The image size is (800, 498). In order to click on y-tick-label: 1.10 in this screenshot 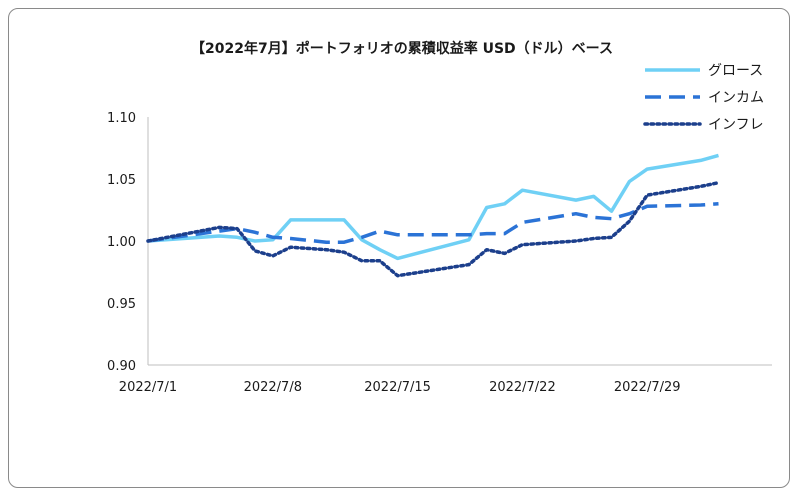, I will do `click(121, 118)`.